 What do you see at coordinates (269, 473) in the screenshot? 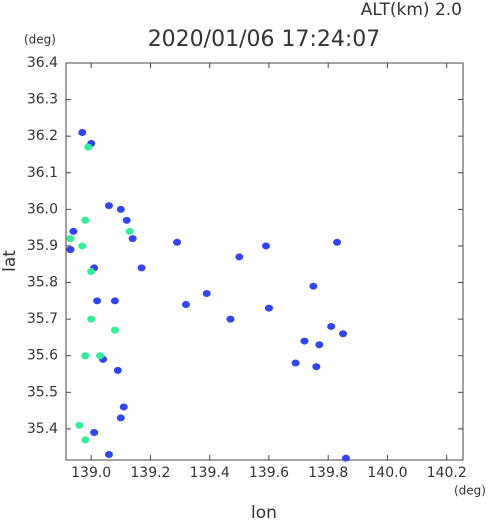
I see `x-tick-label: 139.6` at bounding box center [269, 473].